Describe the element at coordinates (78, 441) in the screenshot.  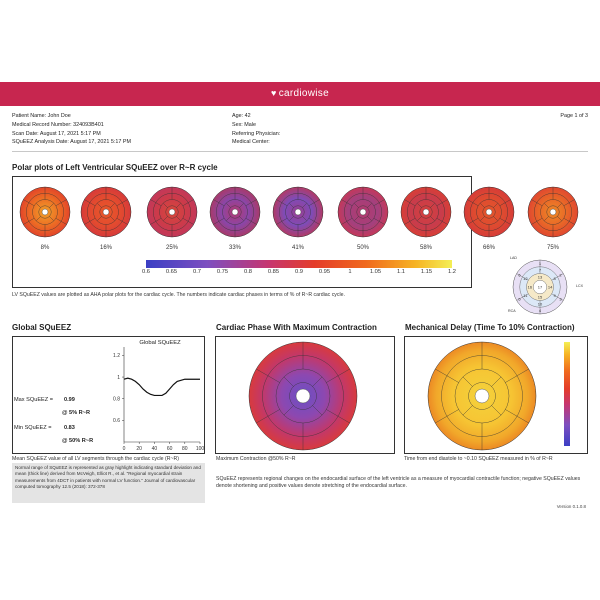
I see `min-squeez-phase: @ 50% R~R` at that location.